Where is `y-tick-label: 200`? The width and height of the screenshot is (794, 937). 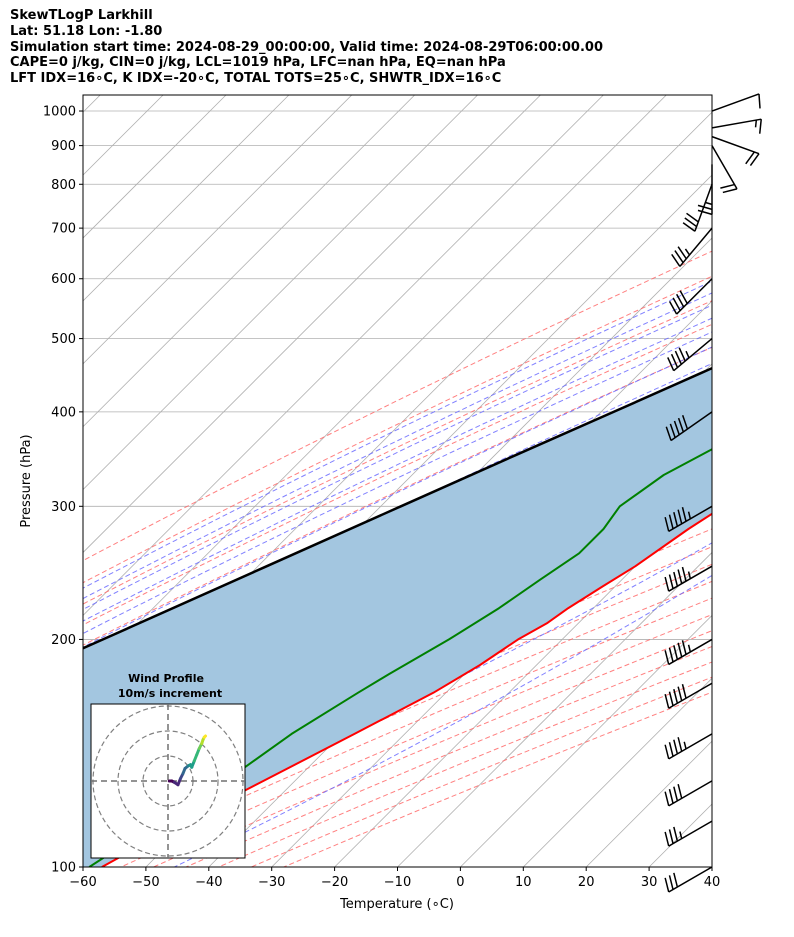
y-tick-label: 200 is located at coordinates (63, 640).